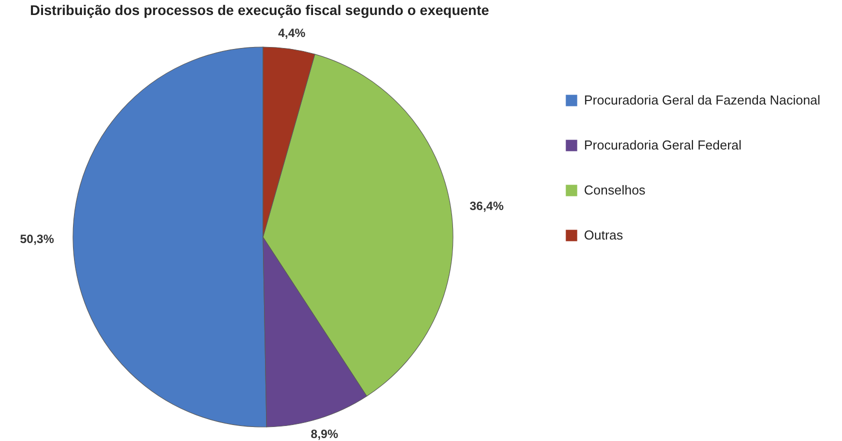  Describe the element at coordinates (292, 33) in the screenshot. I see `data-label: 4,4%` at that location.